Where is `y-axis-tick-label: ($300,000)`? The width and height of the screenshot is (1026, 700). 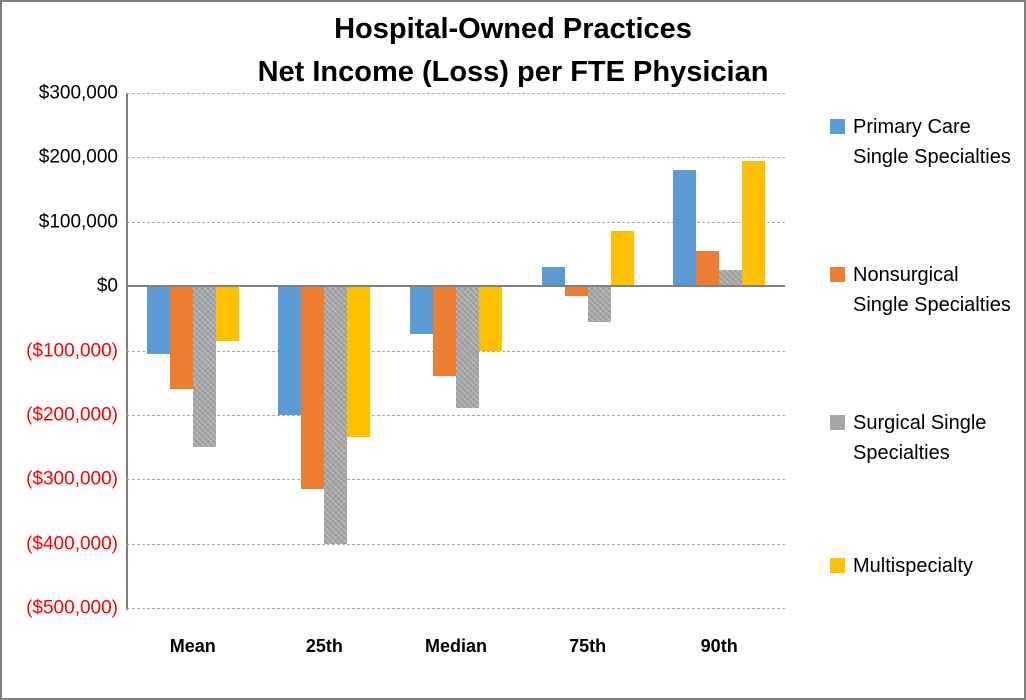
y-axis-tick-label: ($300,000) is located at coordinates (72, 479).